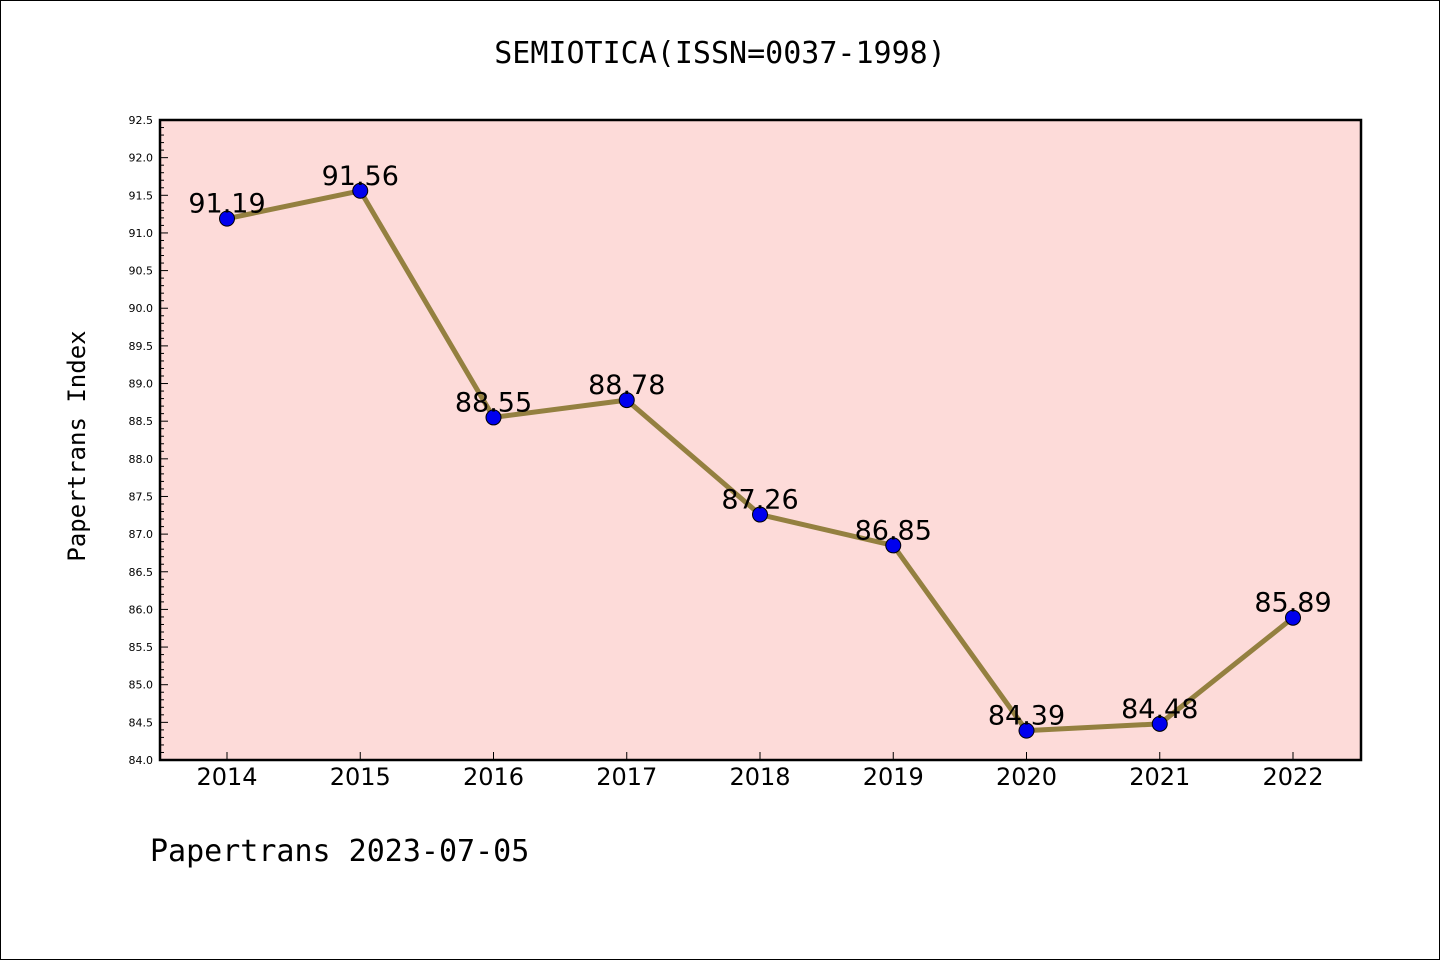 This screenshot has height=960, width=1440. Describe the element at coordinates (141, 421) in the screenshot. I see `y-tick-label: 88.5` at that location.